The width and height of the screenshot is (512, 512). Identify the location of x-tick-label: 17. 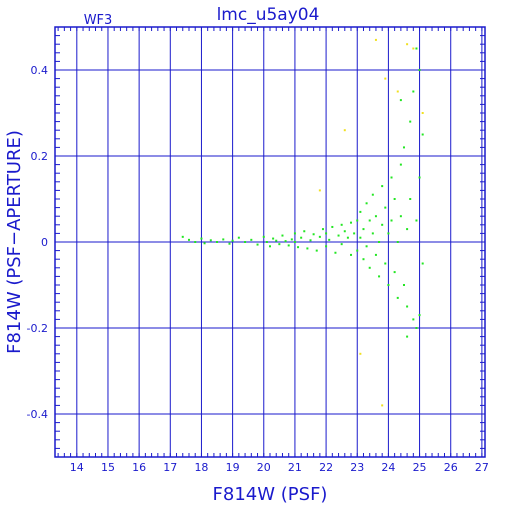
(170, 467).